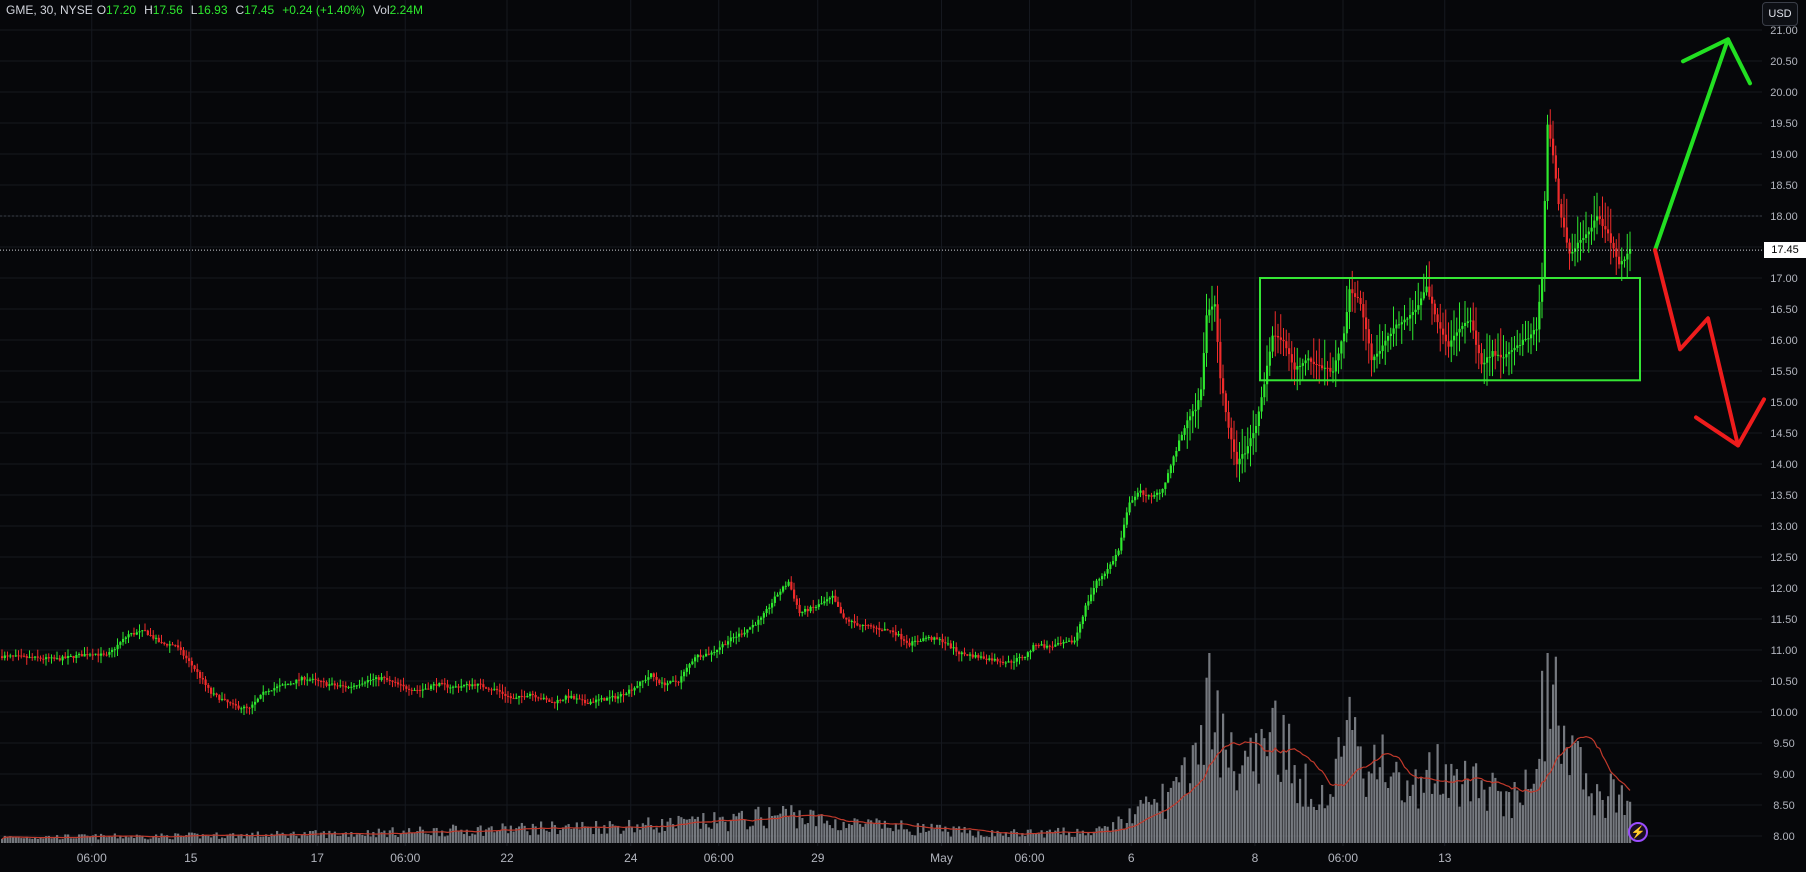 This screenshot has width=1806, height=872. I want to click on symbol-info: GME, 30, NYSE, so click(49, 10).